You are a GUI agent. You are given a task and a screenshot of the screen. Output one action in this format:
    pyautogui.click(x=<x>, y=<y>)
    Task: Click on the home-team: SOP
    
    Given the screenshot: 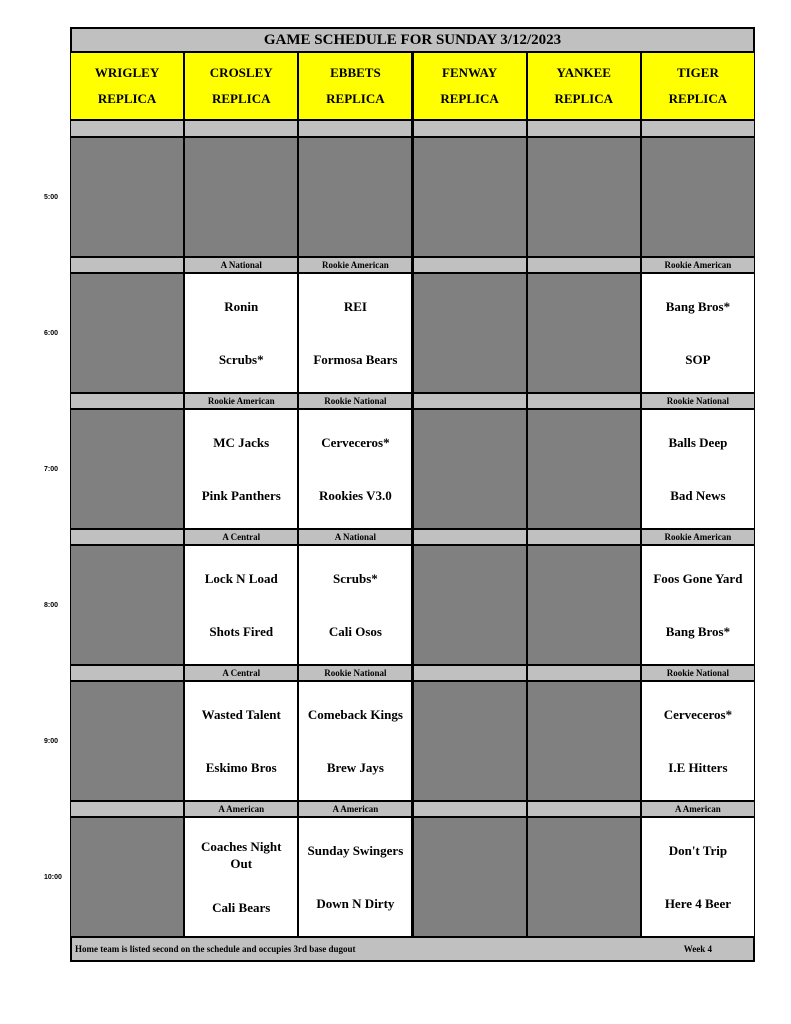 What is the action you would take?
    pyautogui.click(x=698, y=359)
    